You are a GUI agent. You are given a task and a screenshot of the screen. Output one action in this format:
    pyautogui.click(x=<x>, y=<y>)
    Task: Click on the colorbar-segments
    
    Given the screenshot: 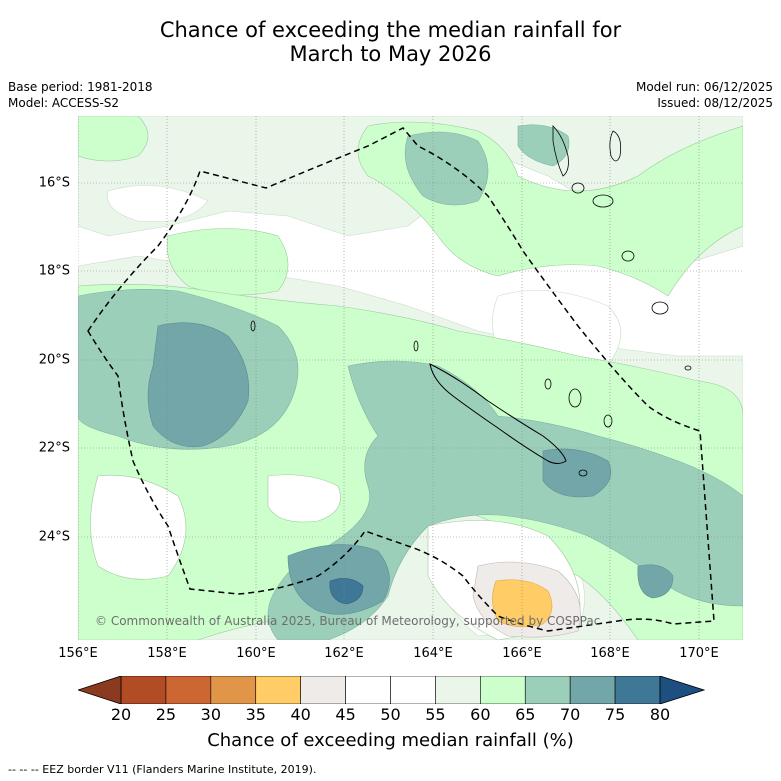 What is the action you would take?
    pyautogui.click(x=390, y=690)
    